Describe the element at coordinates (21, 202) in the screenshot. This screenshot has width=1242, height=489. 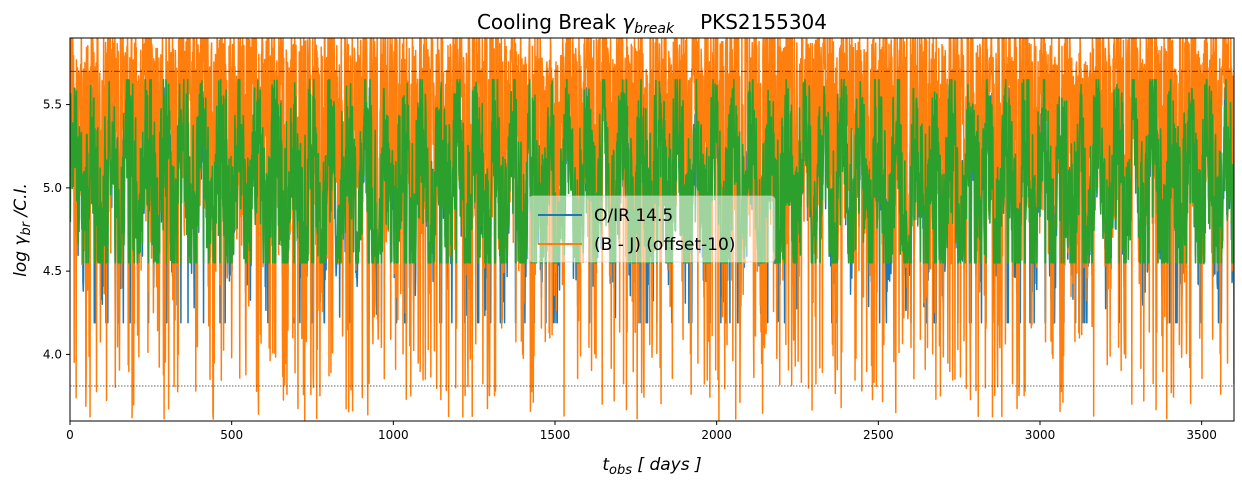
I see `y-label-rest: /C.I.` at that location.